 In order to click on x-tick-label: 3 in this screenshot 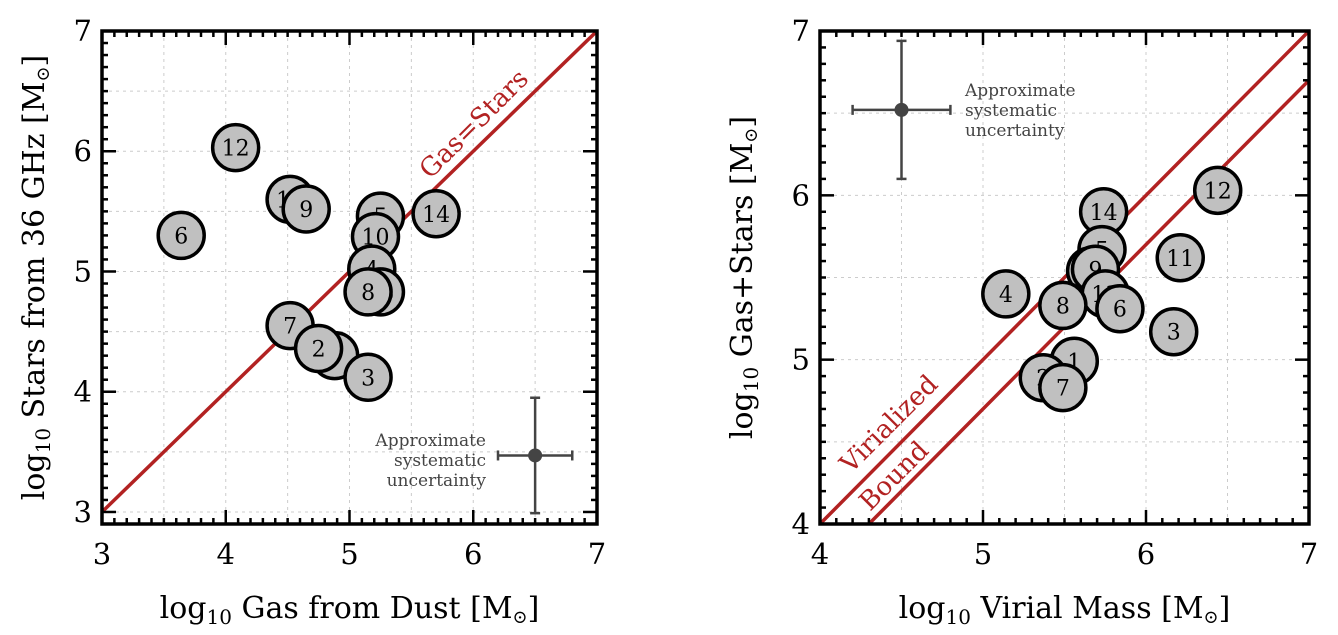, I will do `click(102, 554)`.